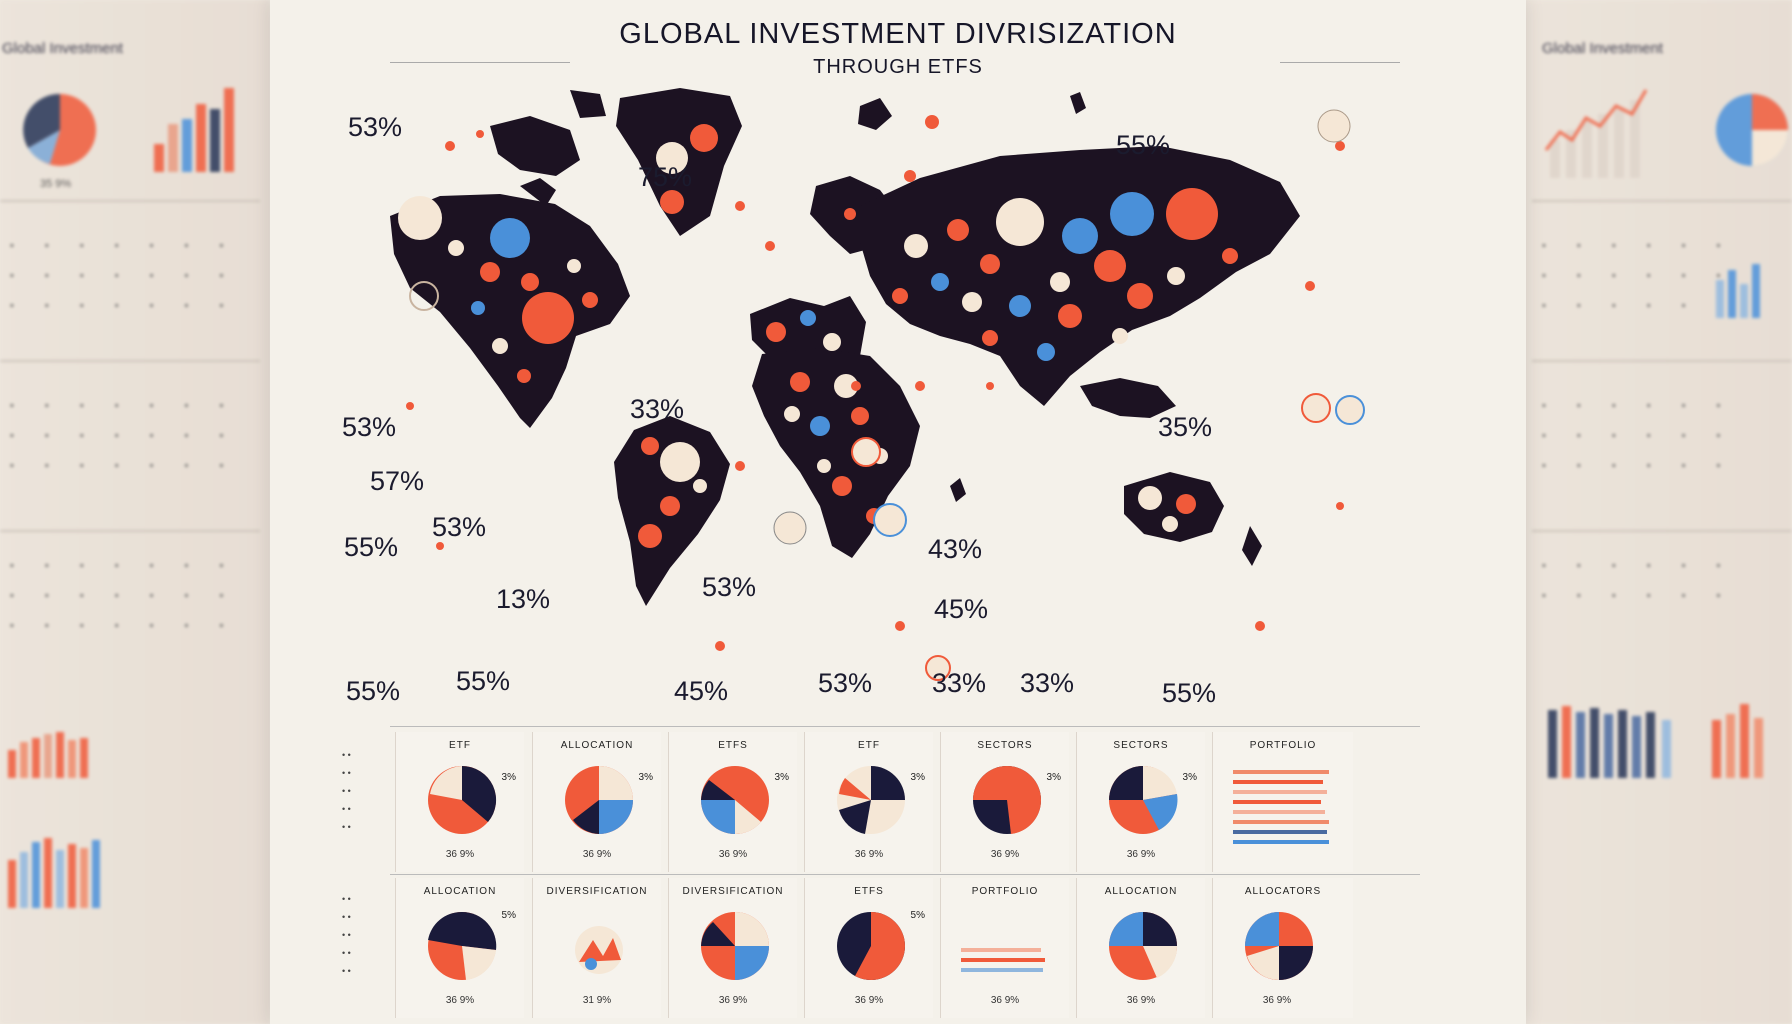  Describe the element at coordinates (845, 683) in the screenshot. I see `map-pct-17: 53%` at that location.